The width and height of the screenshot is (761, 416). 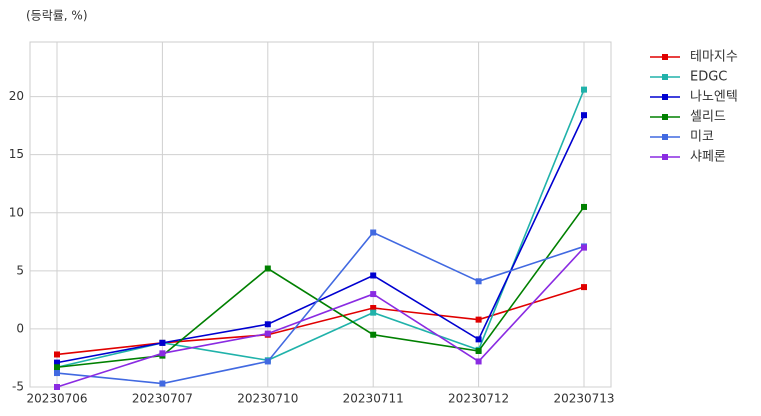 What do you see at coordinates (373, 399) in the screenshot?
I see `x-tick-label: 20230711` at bounding box center [373, 399].